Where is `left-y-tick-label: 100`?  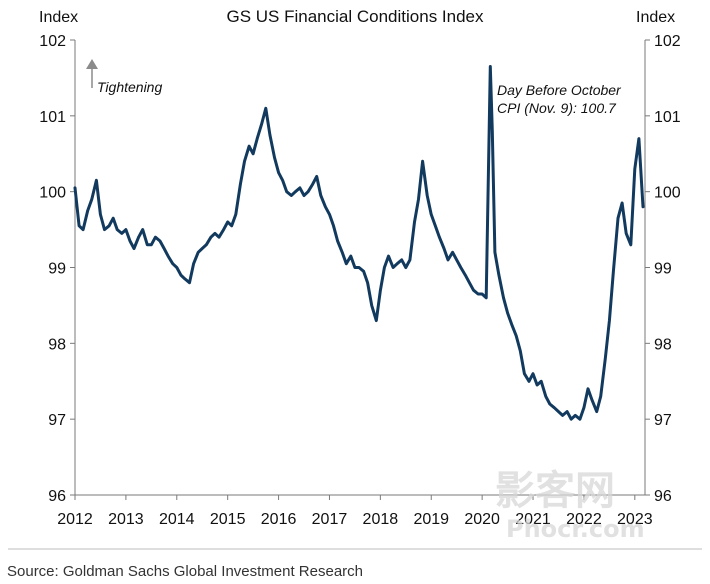 left-y-tick-label: 100 is located at coordinates (52, 193).